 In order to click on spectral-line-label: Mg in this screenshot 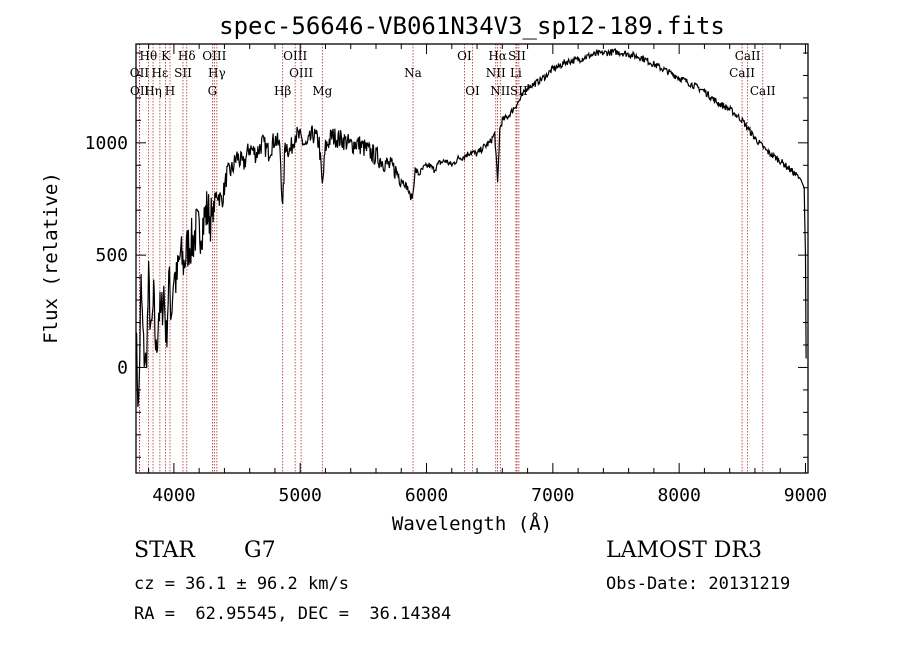, I will do `click(322, 91)`.